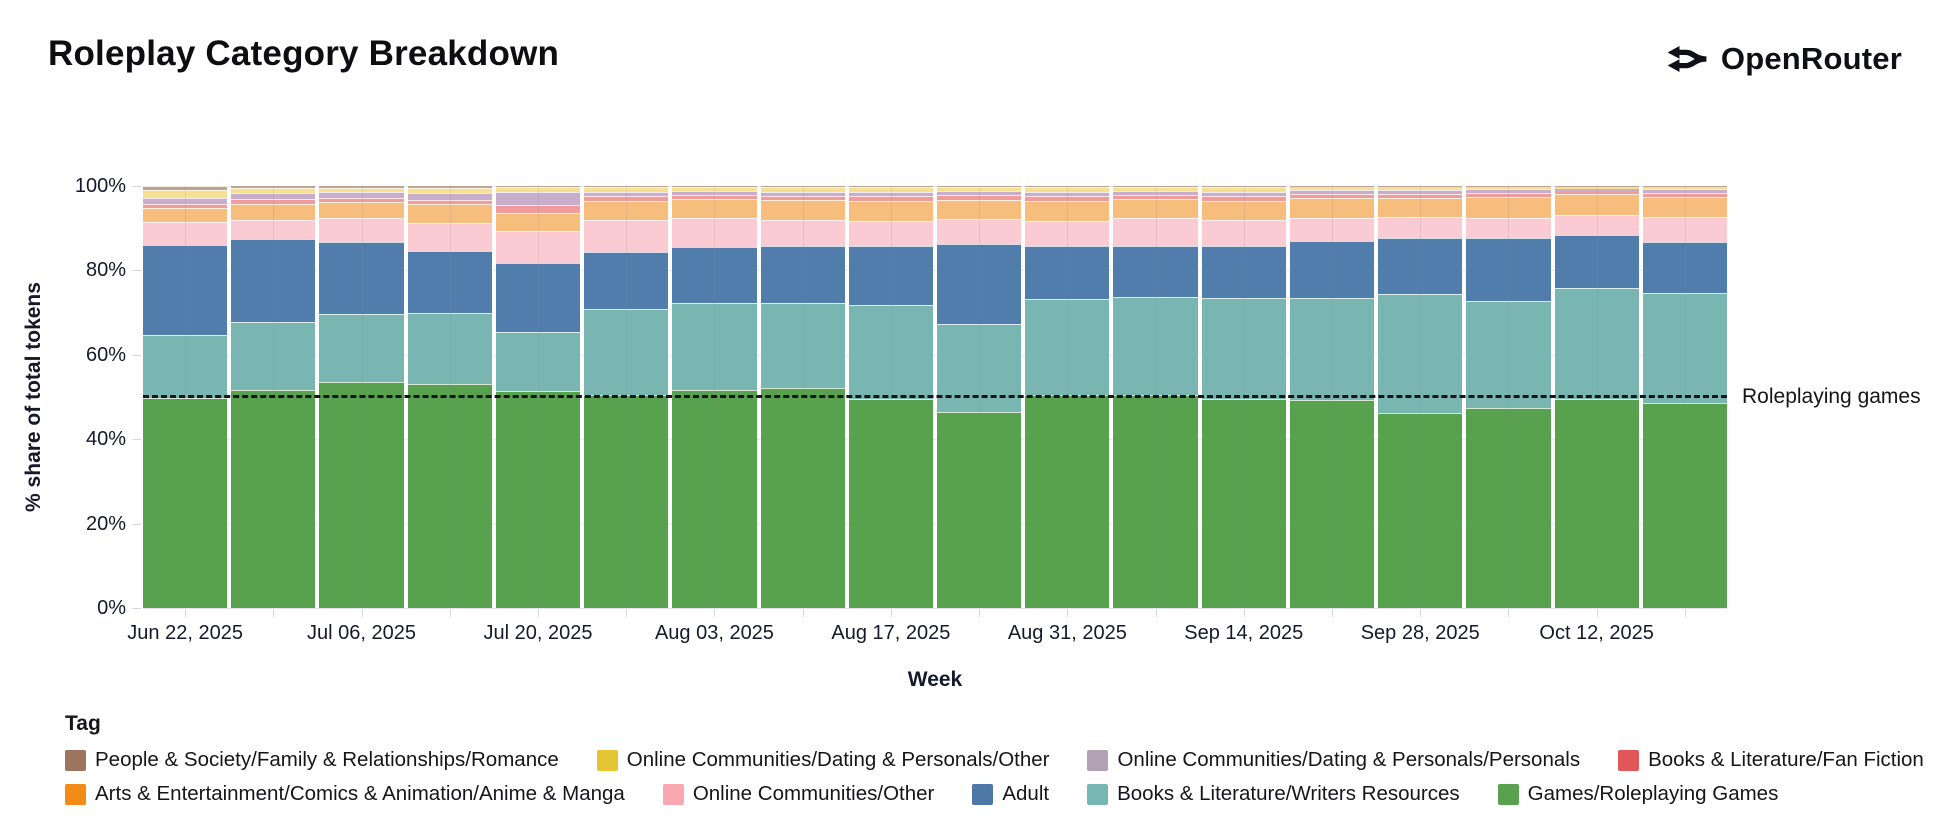  Describe the element at coordinates (1637, 794) in the screenshot. I see `legend-item: Games/Roleplaying Games` at that location.